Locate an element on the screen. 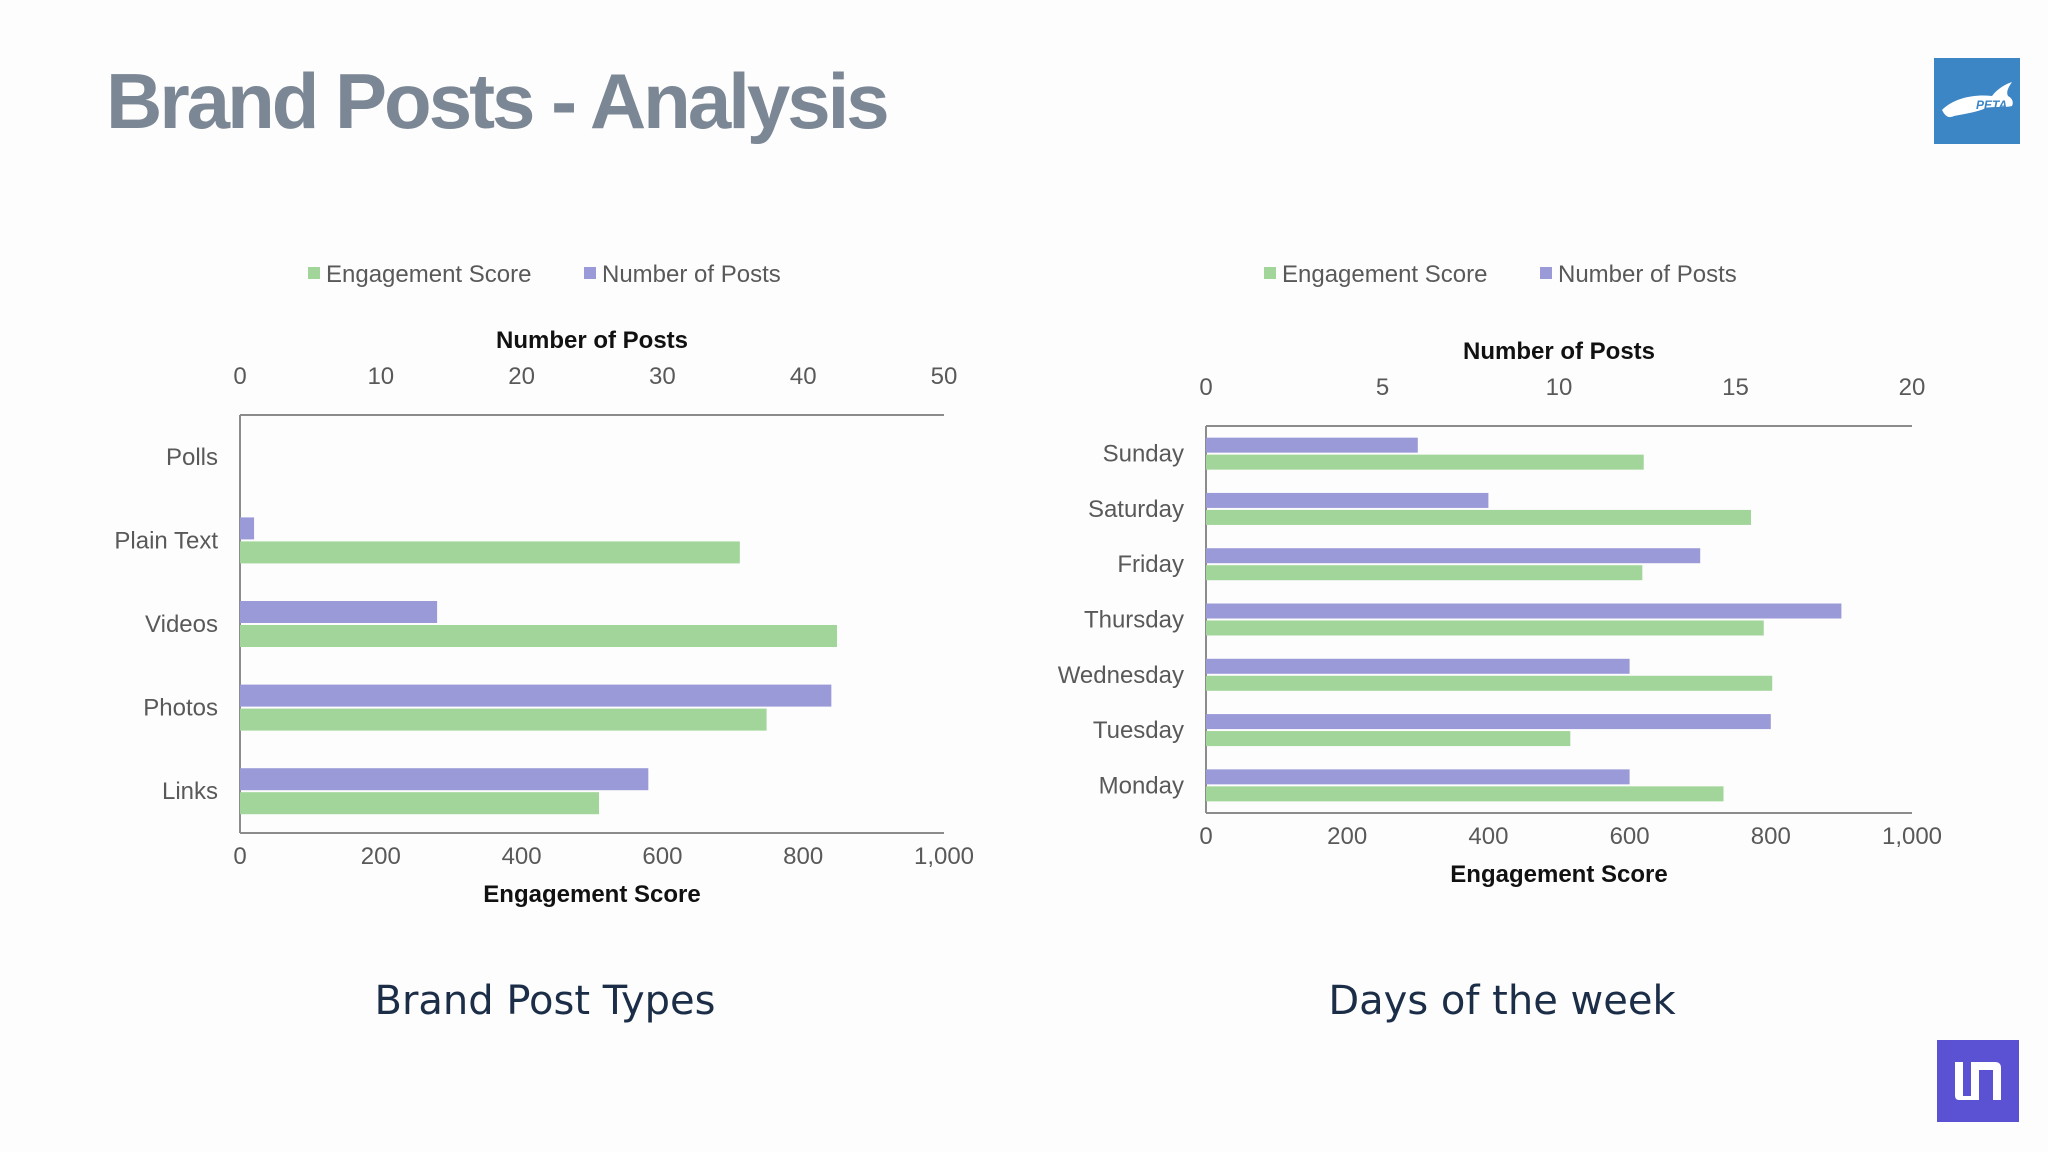 Image resolution: width=2048 pixels, height=1152 pixels. category-label: Saturday is located at coordinates (1136, 509).